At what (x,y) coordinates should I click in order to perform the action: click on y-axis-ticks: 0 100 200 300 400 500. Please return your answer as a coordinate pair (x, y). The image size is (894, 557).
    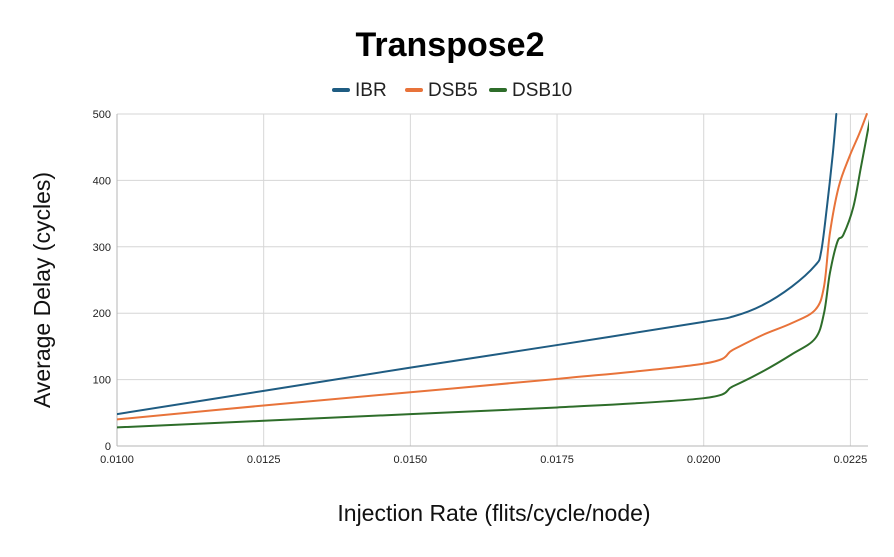
    Looking at the image, I should click on (102, 281).